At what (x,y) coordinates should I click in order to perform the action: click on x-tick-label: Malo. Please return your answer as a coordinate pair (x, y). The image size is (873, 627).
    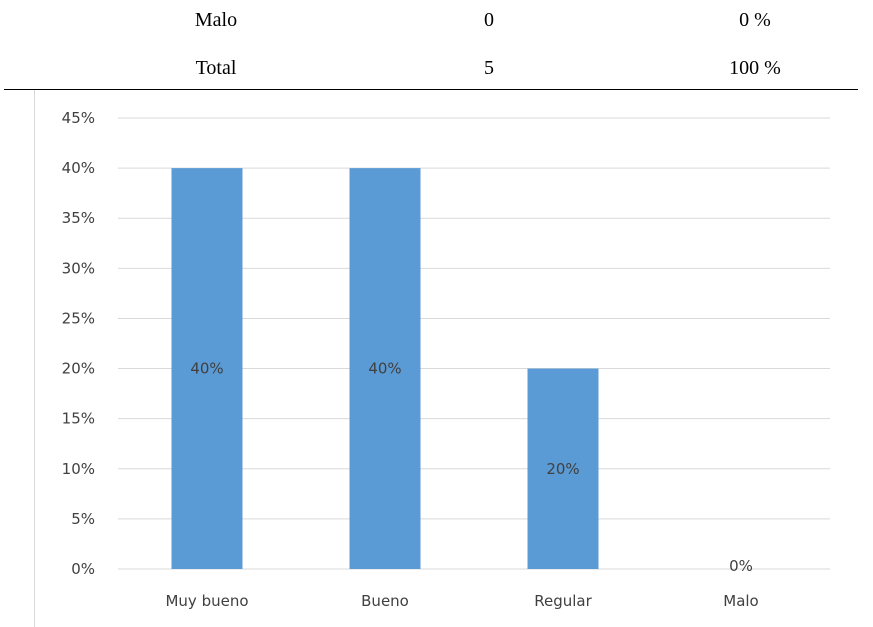
    Looking at the image, I should click on (740, 601).